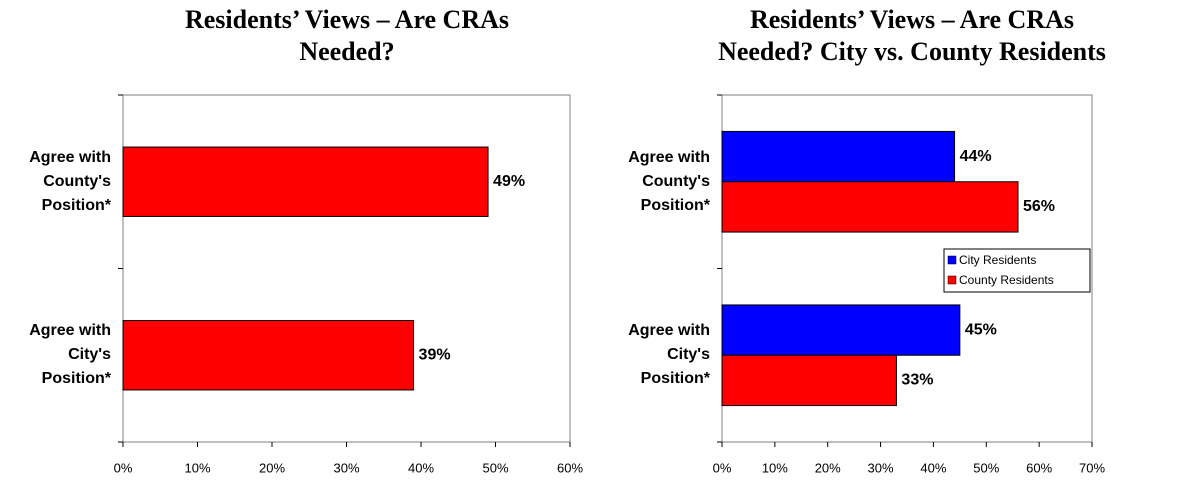 The width and height of the screenshot is (1182, 483). Describe the element at coordinates (1039, 206) in the screenshot. I see `value-label: 56%` at that location.